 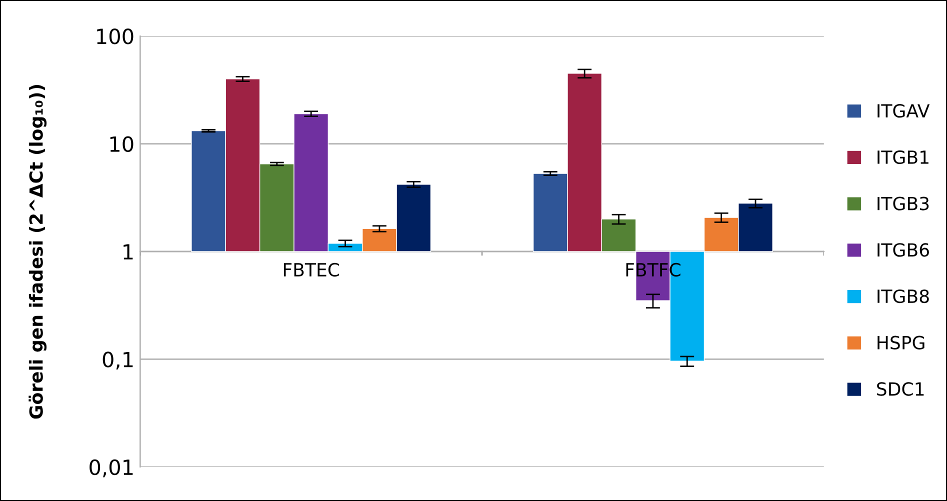 I want to click on y-tick-label: 0,01, so click(x=111, y=468).